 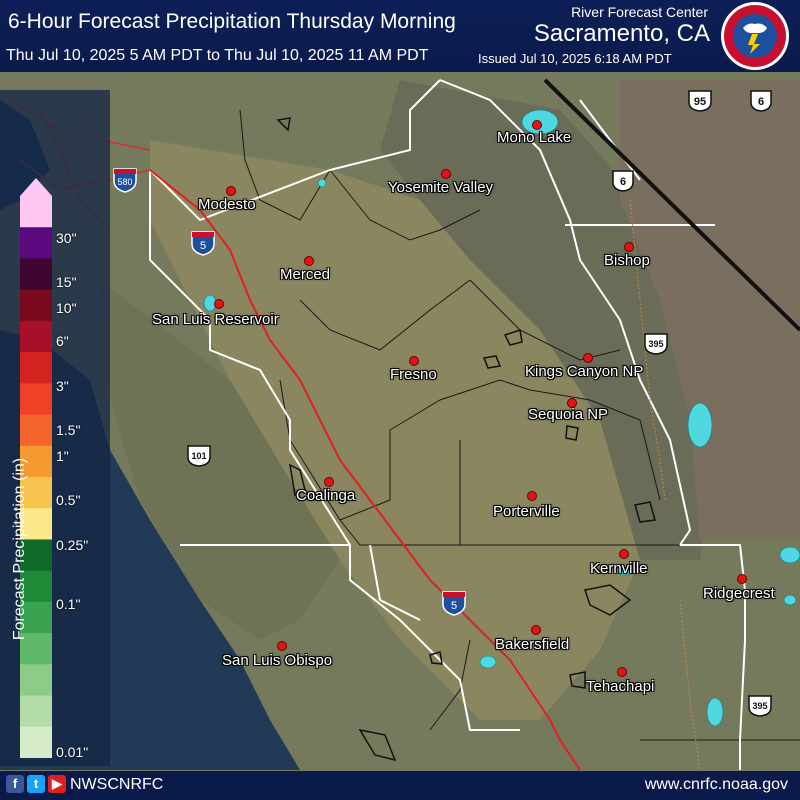 What do you see at coordinates (117, 784) in the screenshot?
I see `social-handle: NWSCNRFC` at bounding box center [117, 784].